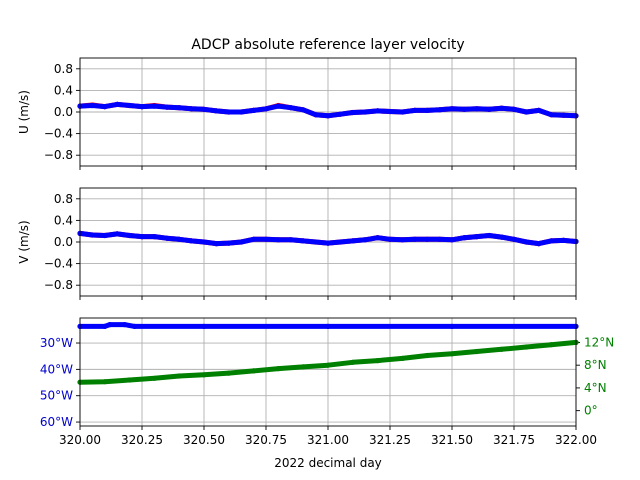 Image resolution: width=640 pixels, height=480 pixels. Describe the element at coordinates (595, 388) in the screenshot. I see `y-tick-label-right: 4°N` at that location.